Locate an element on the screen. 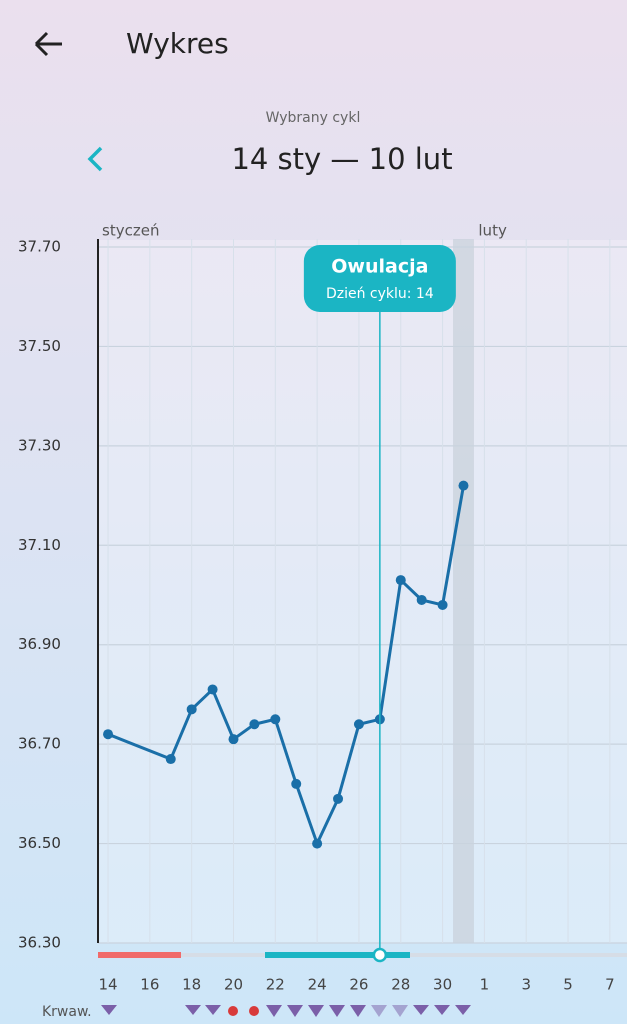 Image resolution: width=627 pixels, height=1024 pixels. footer-label: Krwaw. is located at coordinates (67, 1012).